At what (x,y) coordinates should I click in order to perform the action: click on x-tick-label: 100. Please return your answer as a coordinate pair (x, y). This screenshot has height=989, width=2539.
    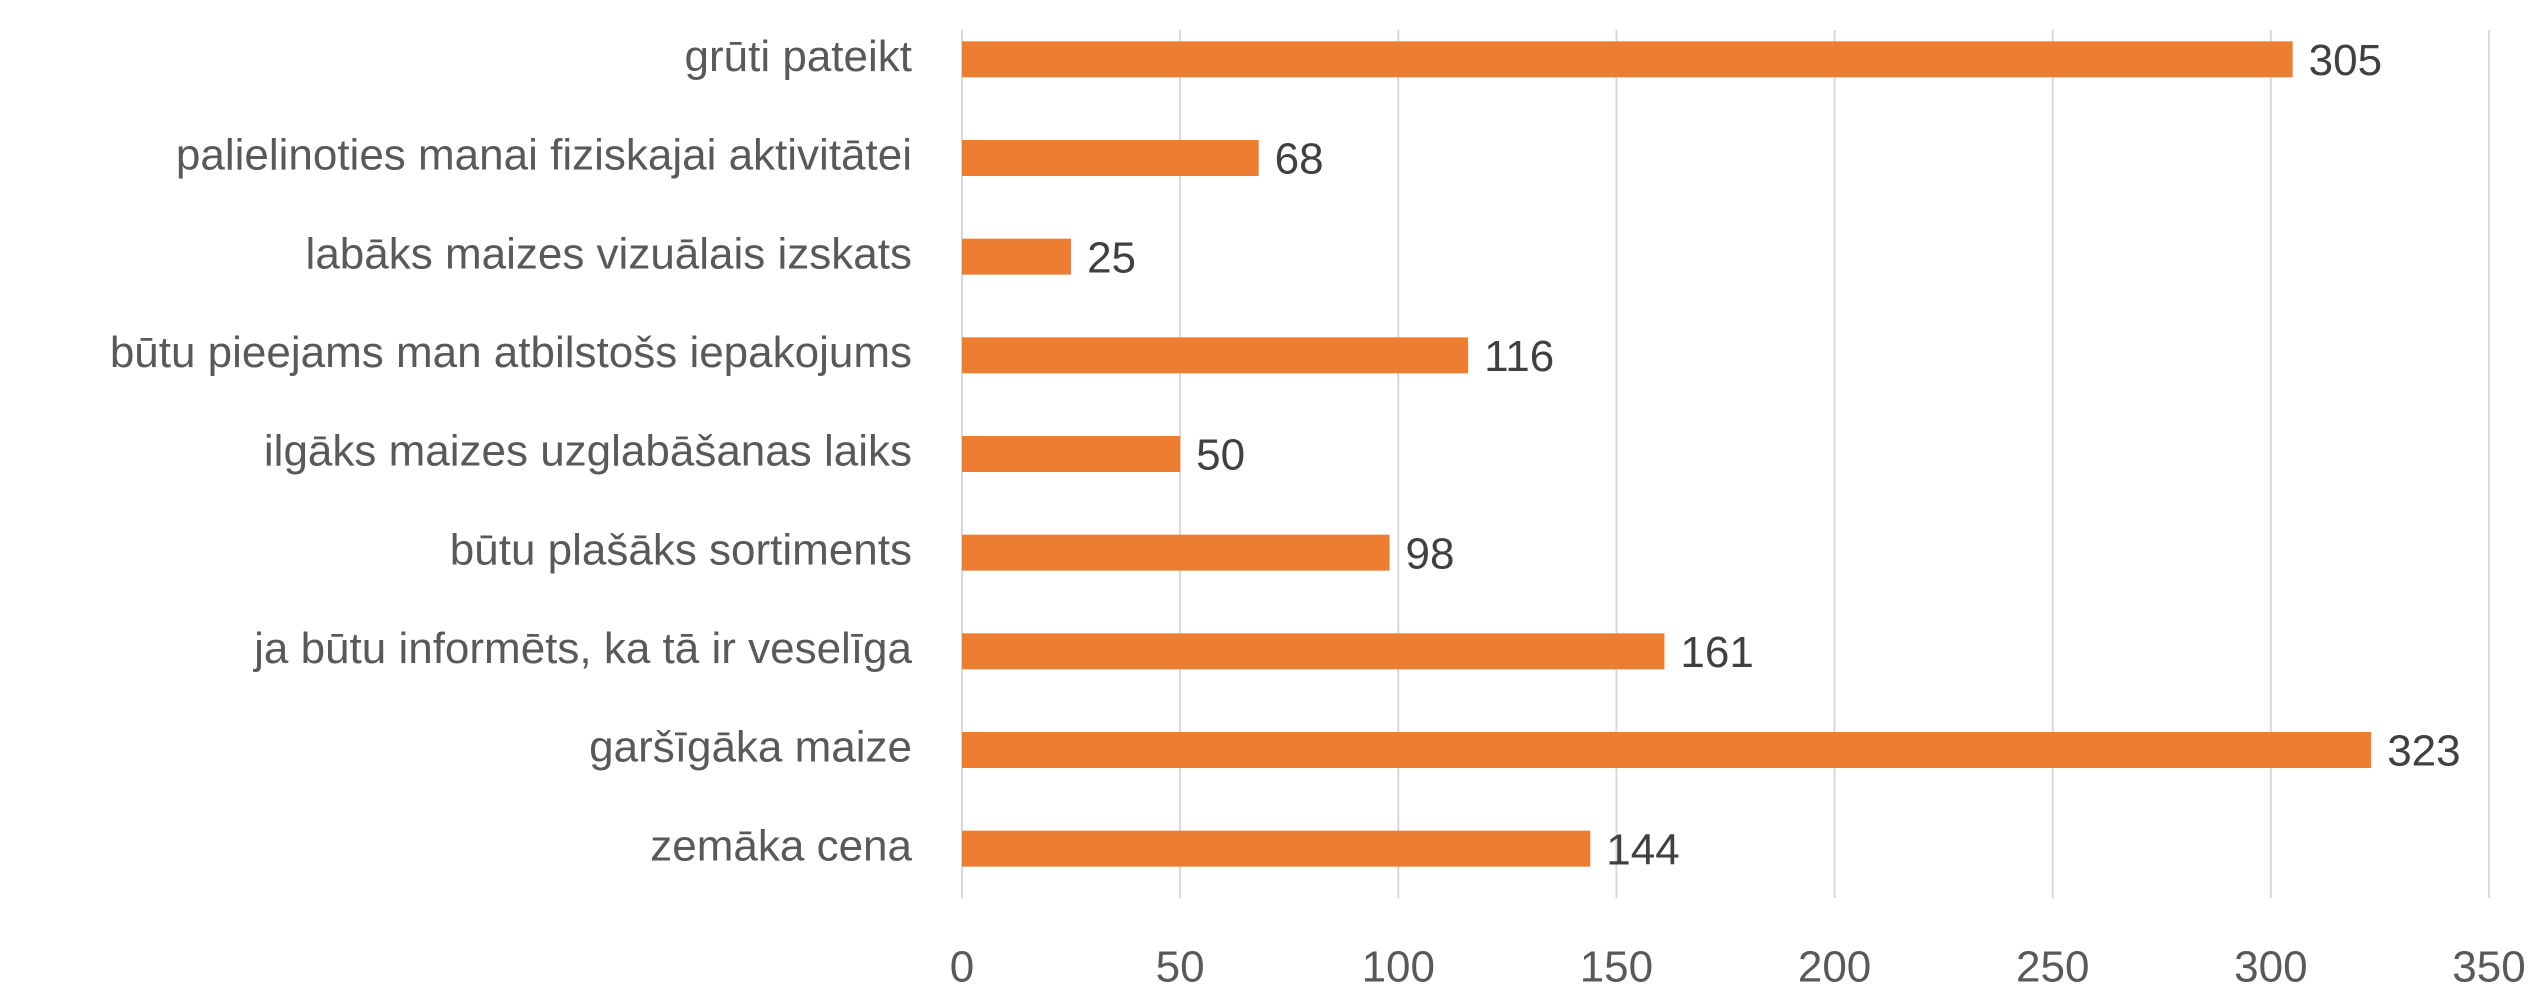
    Looking at the image, I should click on (1398, 966).